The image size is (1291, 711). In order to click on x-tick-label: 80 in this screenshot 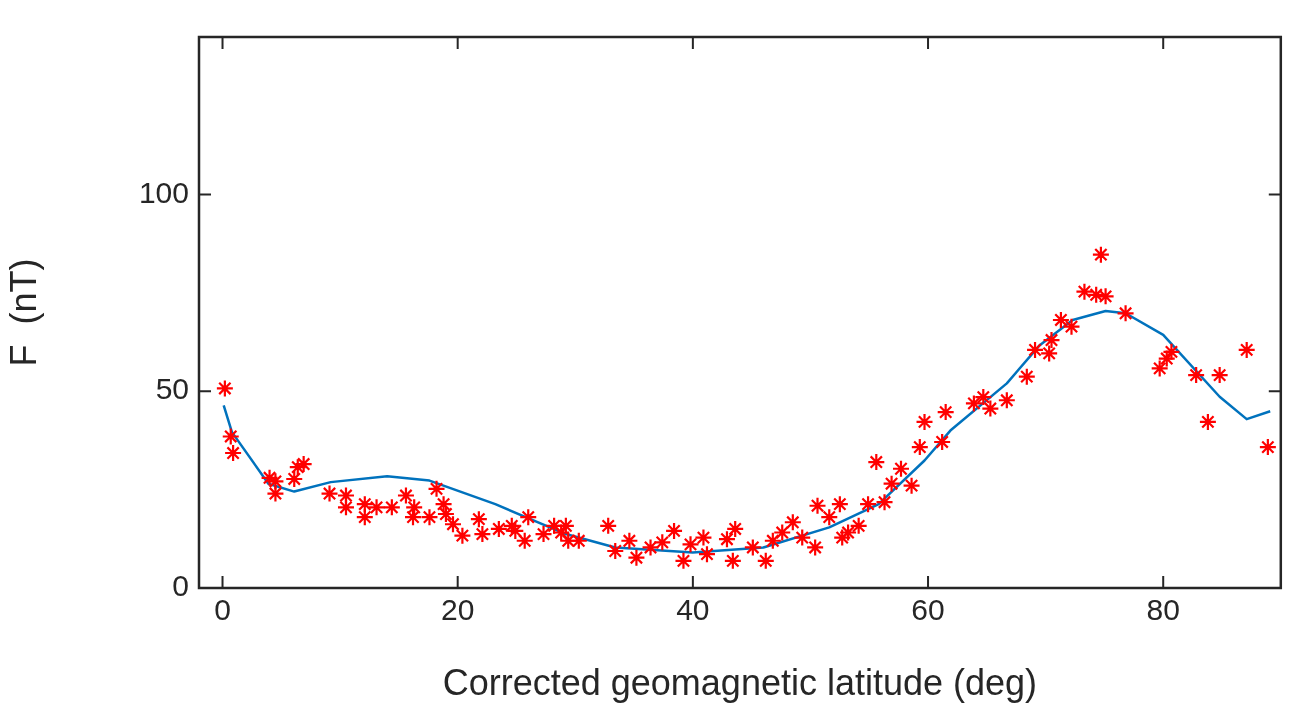, I will do `click(1163, 610)`.